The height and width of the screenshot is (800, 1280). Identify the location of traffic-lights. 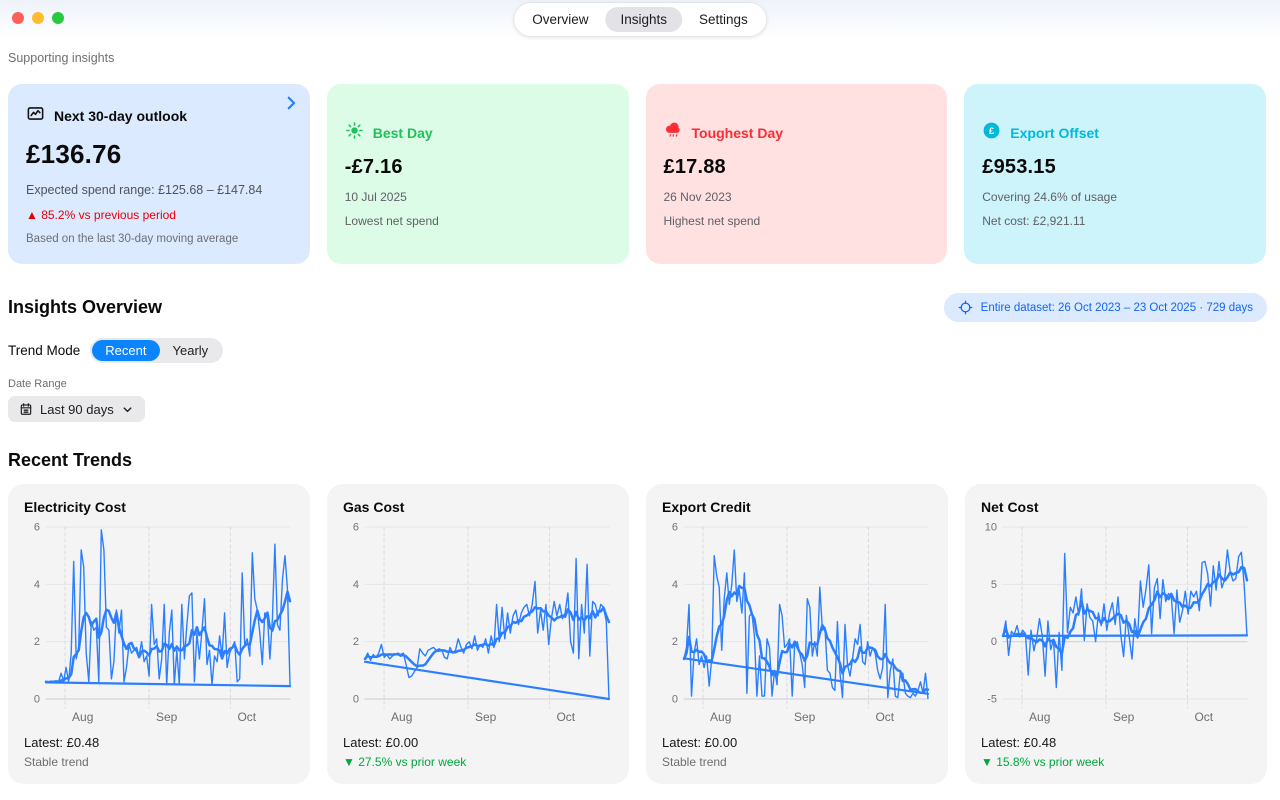
(38, 18).